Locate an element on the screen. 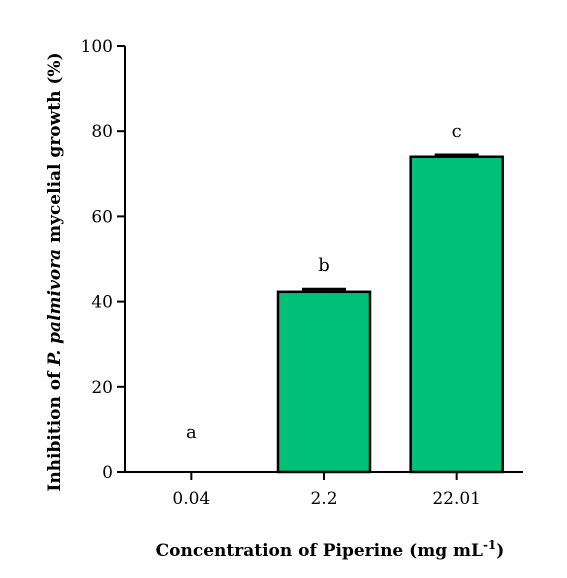 Image resolution: width=567 pixels, height=578 pixels. y-tick-label: 20 is located at coordinates (102, 388).